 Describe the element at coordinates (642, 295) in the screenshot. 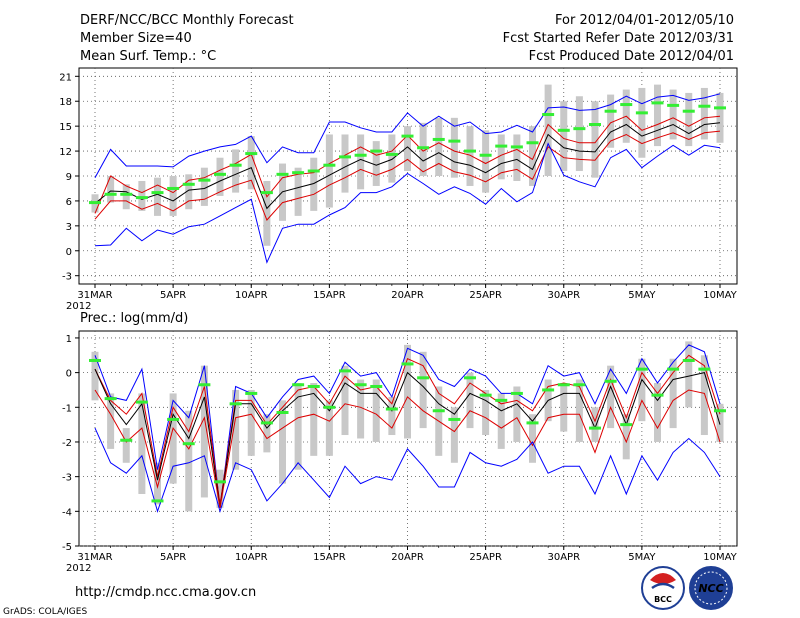

I see `temp-xtick-label: 5MAY` at that location.